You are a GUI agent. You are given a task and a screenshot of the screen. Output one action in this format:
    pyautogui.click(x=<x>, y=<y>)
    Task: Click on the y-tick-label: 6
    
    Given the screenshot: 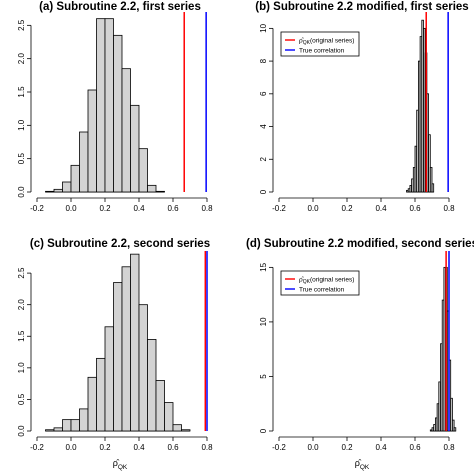 What is the action you would take?
    pyautogui.click(x=263, y=93)
    